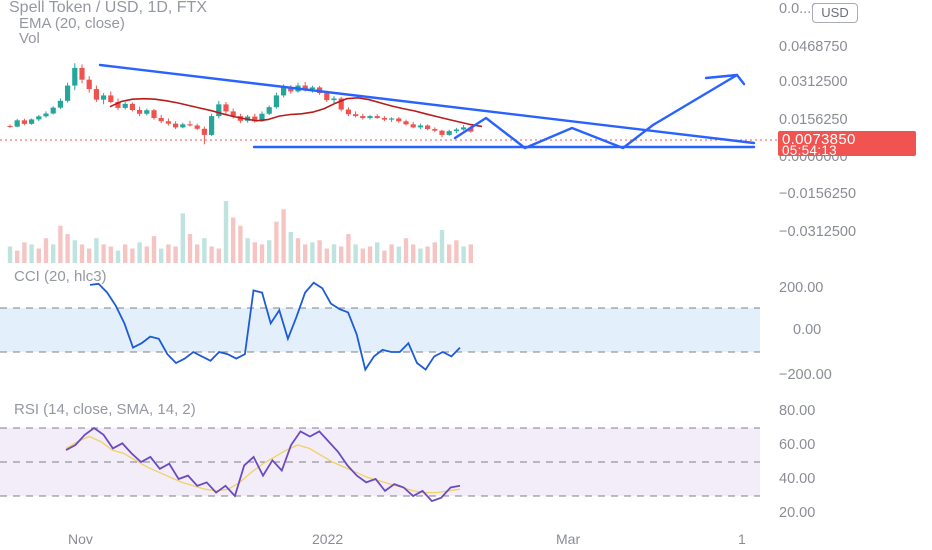  I want to click on cci-tick: 200.00, so click(801, 288).